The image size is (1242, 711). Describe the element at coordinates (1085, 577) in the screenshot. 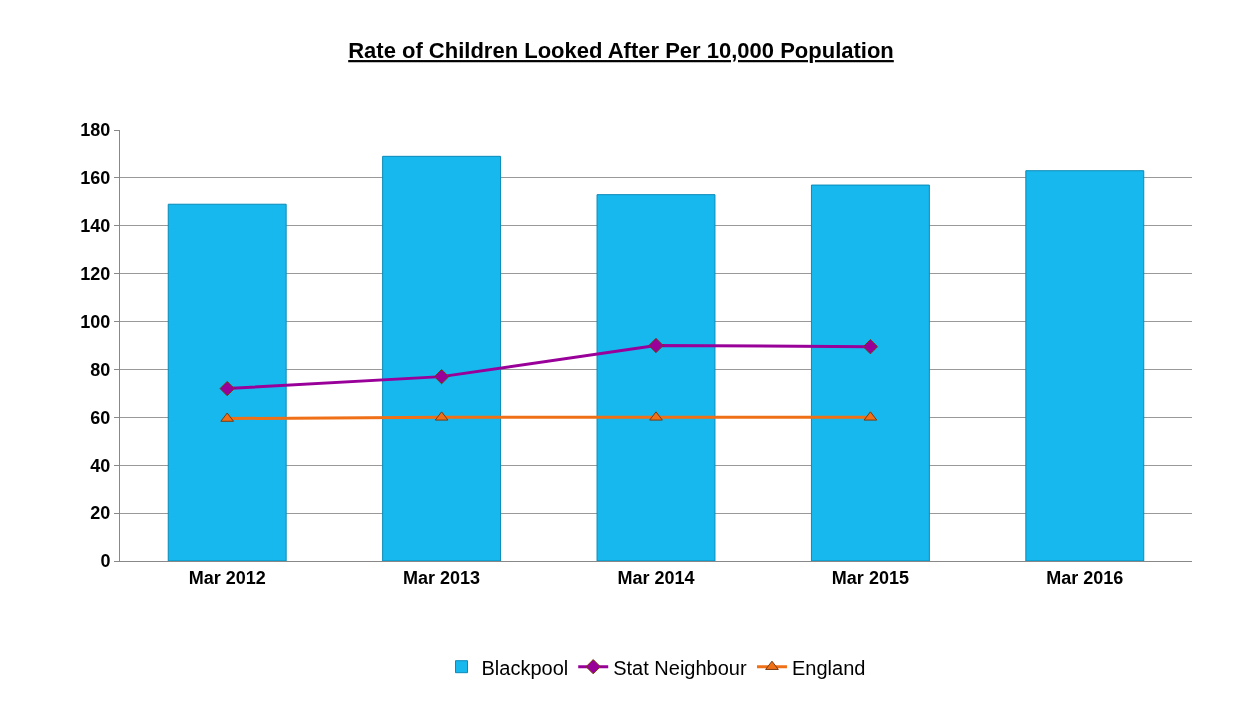

I see `x-tick-label: Mar 2016` at that location.